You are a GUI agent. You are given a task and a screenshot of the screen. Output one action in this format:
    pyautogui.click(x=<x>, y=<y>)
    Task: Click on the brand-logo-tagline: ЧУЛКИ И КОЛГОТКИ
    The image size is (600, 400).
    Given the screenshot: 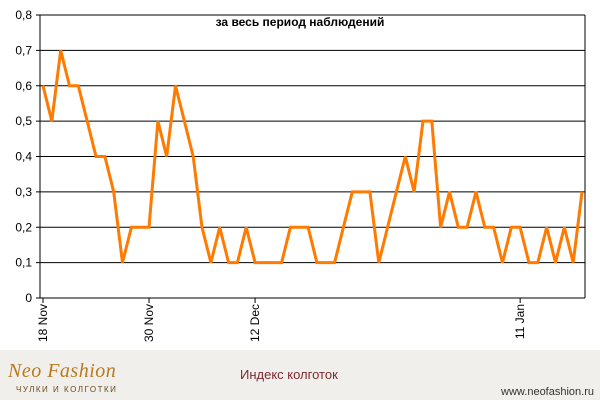 What is the action you would take?
    pyautogui.click(x=67, y=389)
    